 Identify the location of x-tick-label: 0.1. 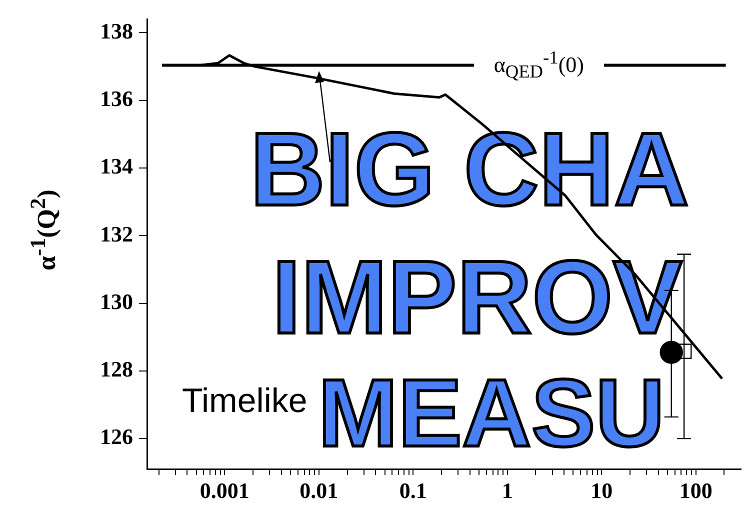
(413, 490).